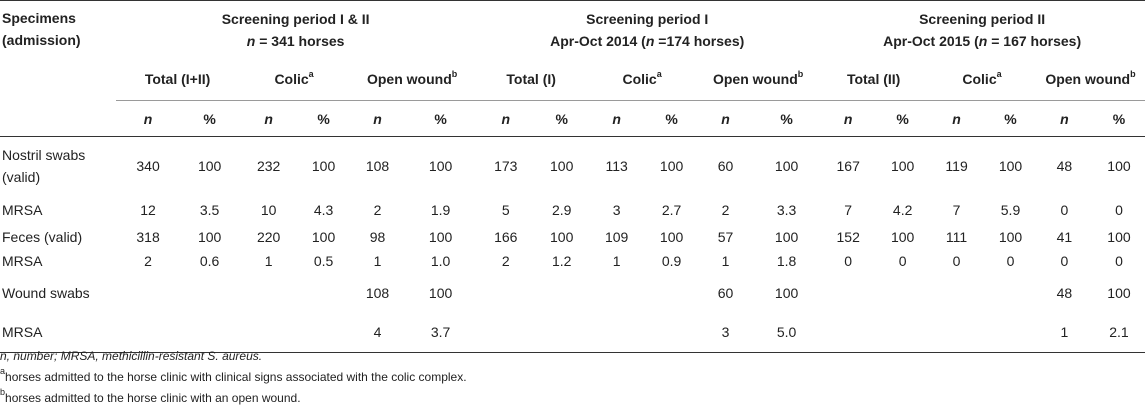  What do you see at coordinates (561, 260) in the screenshot?
I see `table-cell: 1.2` at bounding box center [561, 260].